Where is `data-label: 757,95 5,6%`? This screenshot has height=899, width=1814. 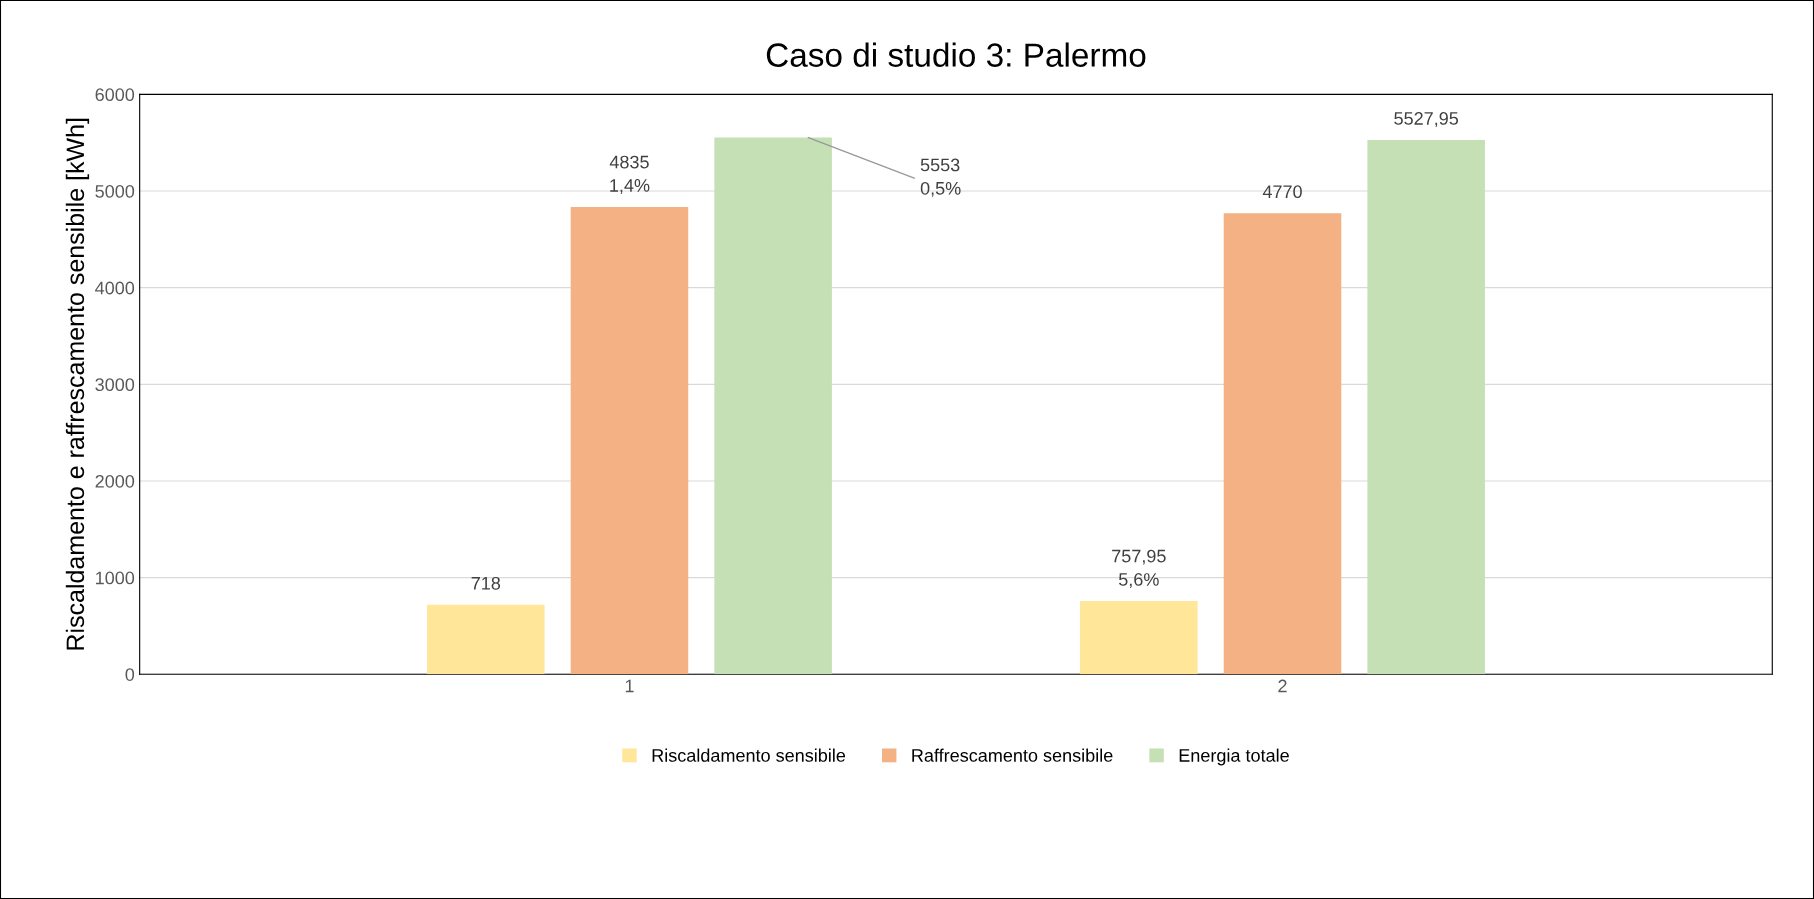 data-label: 757,95 5,6% is located at coordinates (1139, 568).